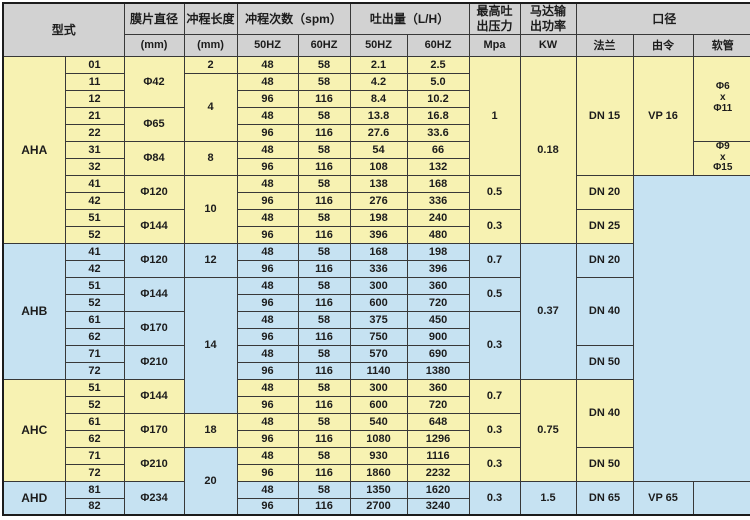 Image resolution: width=750 pixels, height=520 pixels. What do you see at coordinates (94, 506) in the screenshot?
I see `cell-model-number: 82` at bounding box center [94, 506].